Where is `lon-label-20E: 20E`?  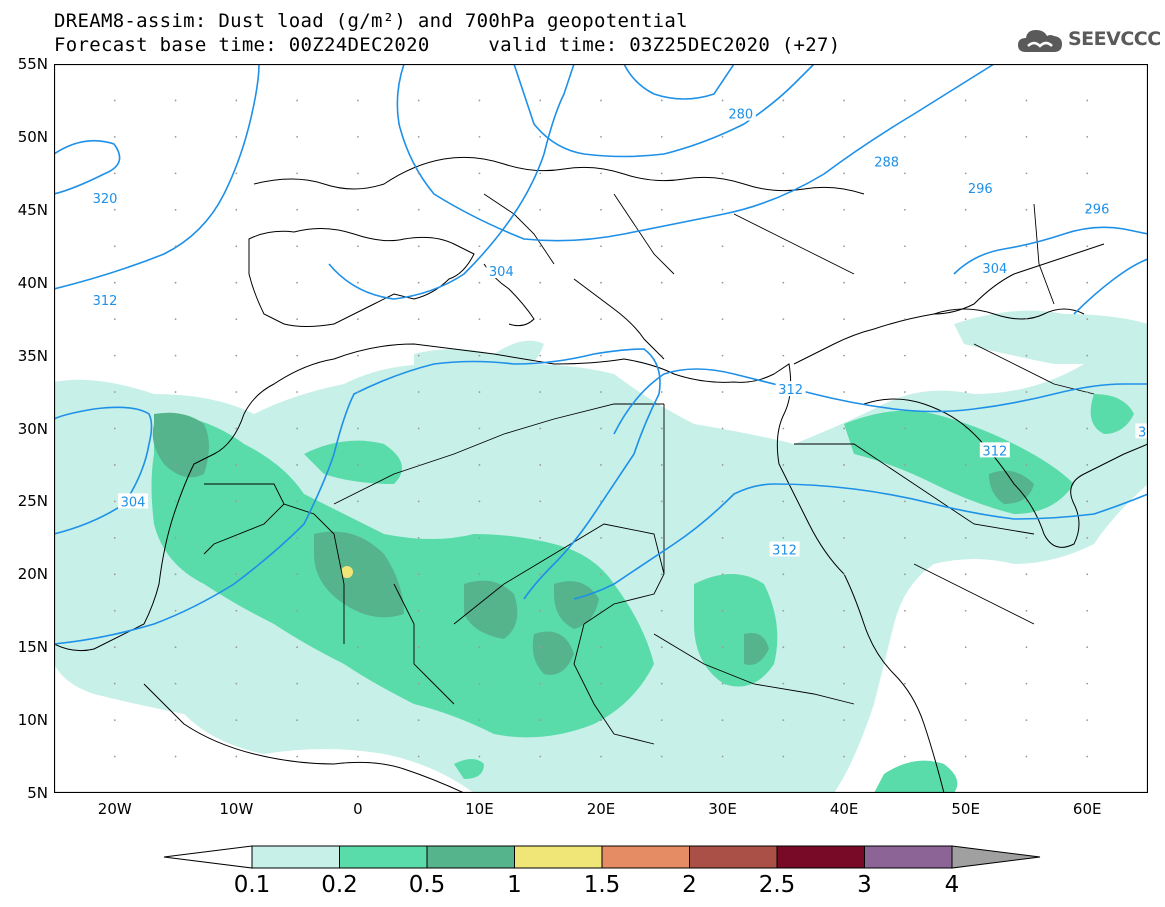
lon-label-20E: 20E is located at coordinates (601, 809).